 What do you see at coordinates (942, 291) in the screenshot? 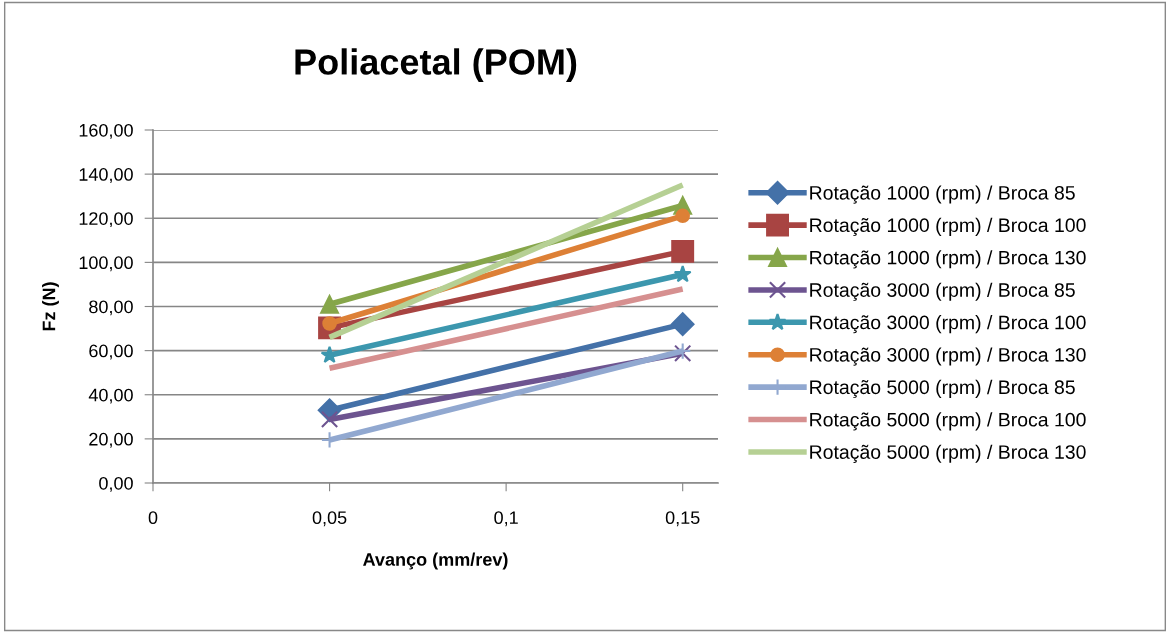
I see `legend-label: Rotação 3000 (rpm) / Broca 85` at bounding box center [942, 291].